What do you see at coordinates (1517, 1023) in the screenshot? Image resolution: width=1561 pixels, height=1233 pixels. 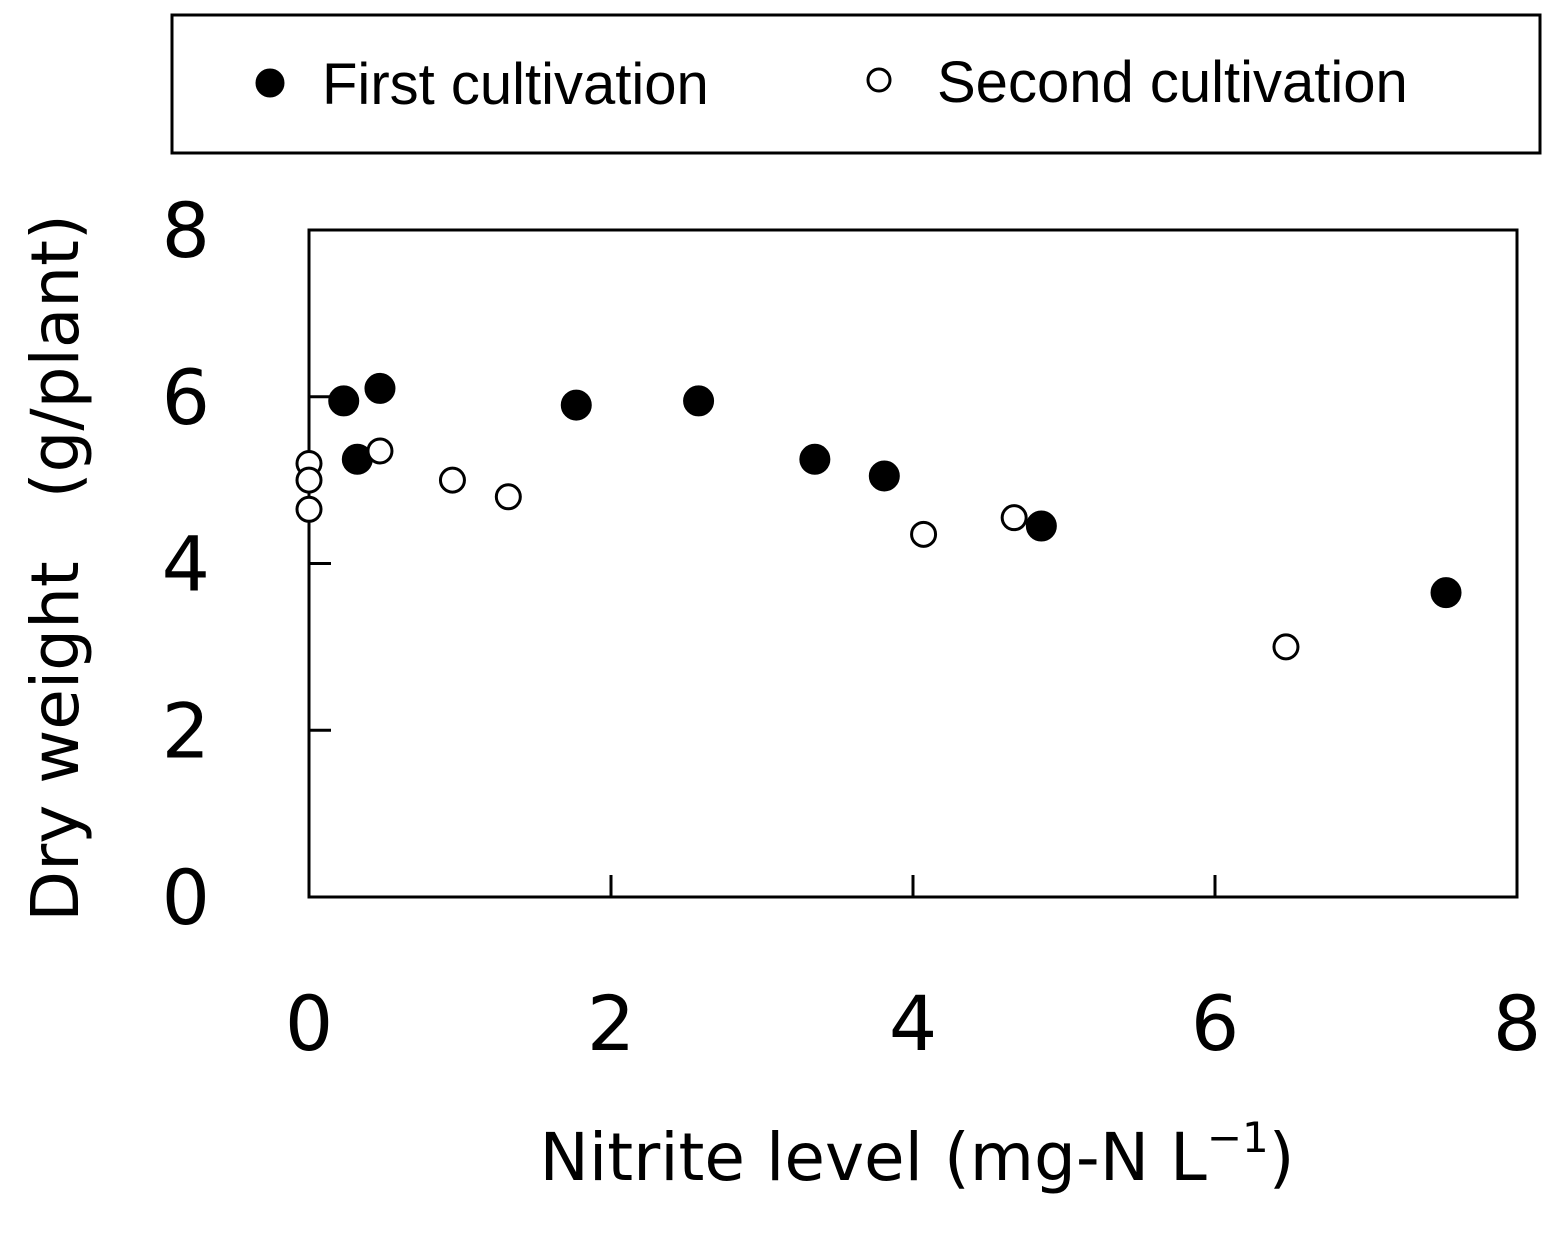 I see `x-tick-label: 8` at bounding box center [1517, 1023].